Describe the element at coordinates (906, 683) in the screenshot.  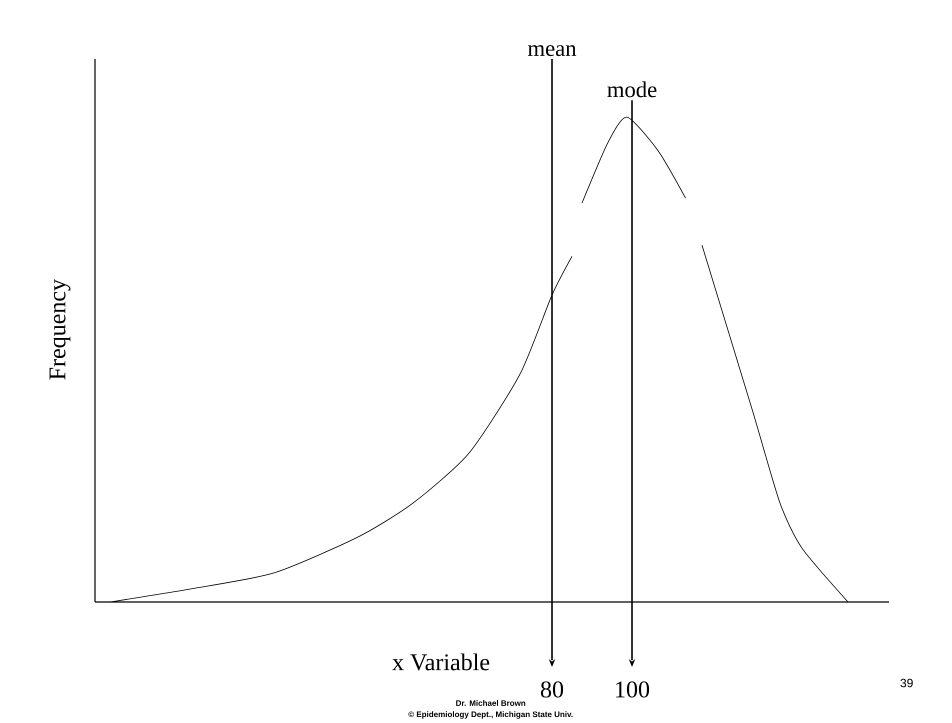
I see `text: 39` at that location.